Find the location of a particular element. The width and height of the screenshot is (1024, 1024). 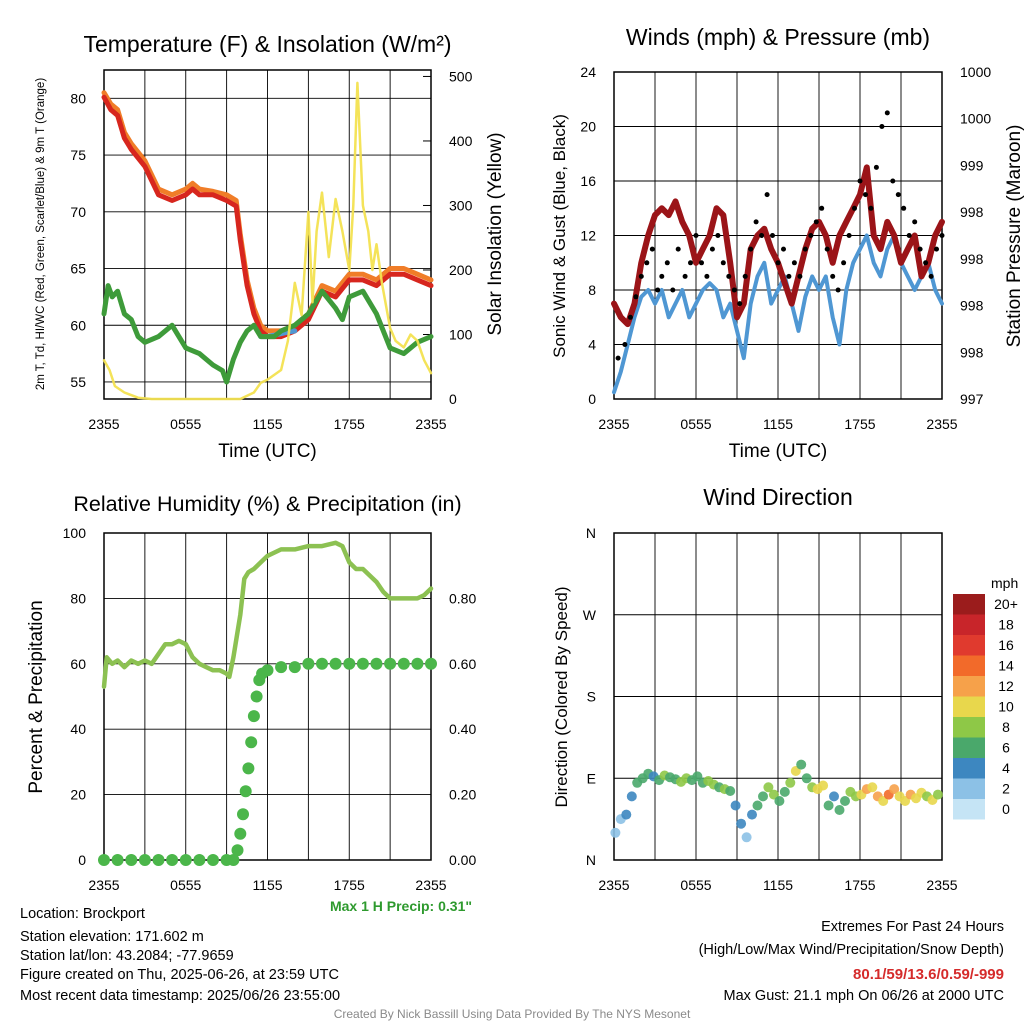

y-tick-label: N is located at coordinates (591, 860).